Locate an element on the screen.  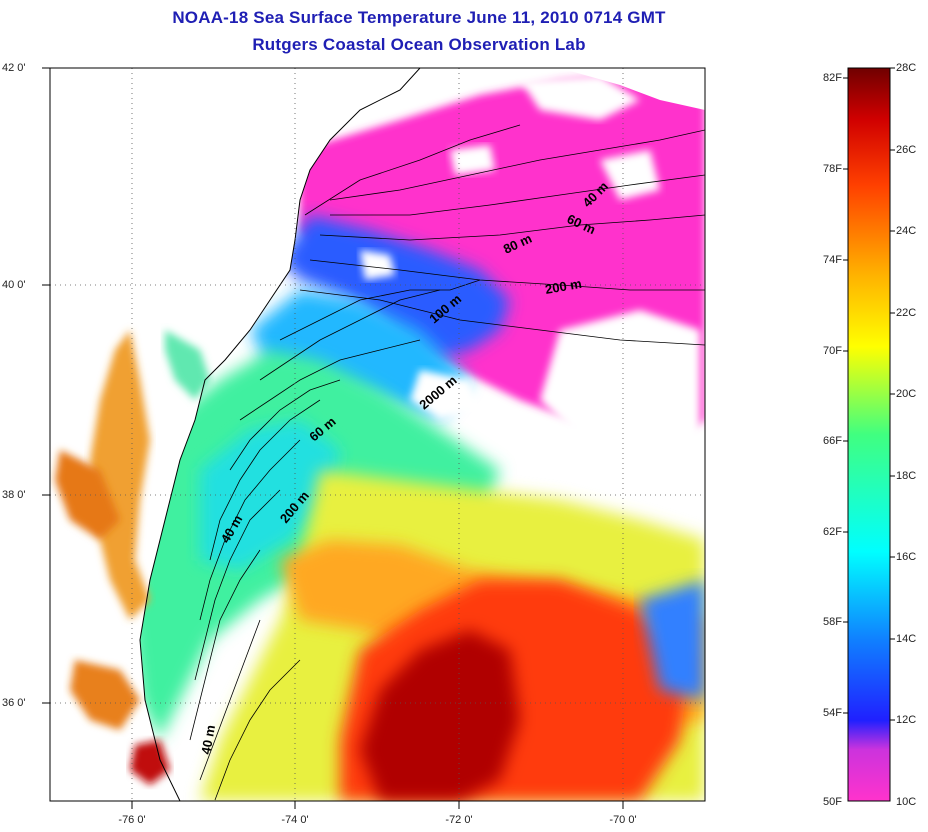
colorbar-c-label: 22C is located at coordinates (906, 313).